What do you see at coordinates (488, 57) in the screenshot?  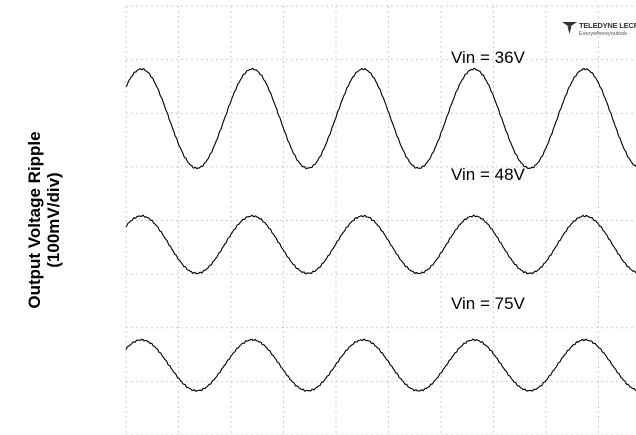 I see `trace-label-36v: Vin = 36V` at bounding box center [488, 57].